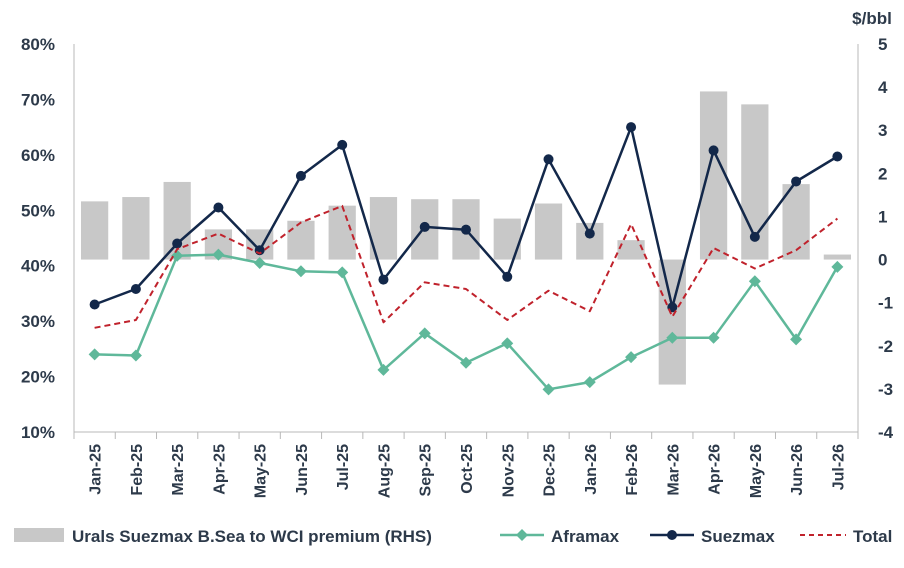 The image size is (904, 568). Describe the element at coordinates (885, 346) in the screenshot. I see `right-tick-label: -2` at that location.